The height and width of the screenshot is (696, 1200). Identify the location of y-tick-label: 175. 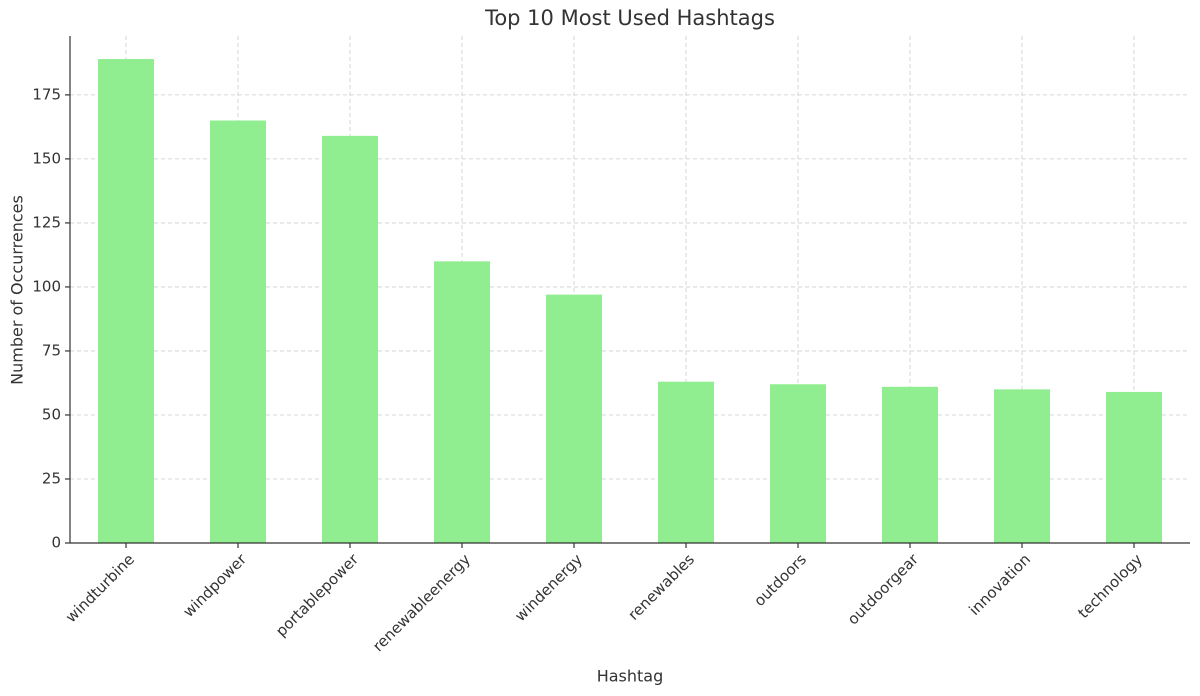
(46, 94).